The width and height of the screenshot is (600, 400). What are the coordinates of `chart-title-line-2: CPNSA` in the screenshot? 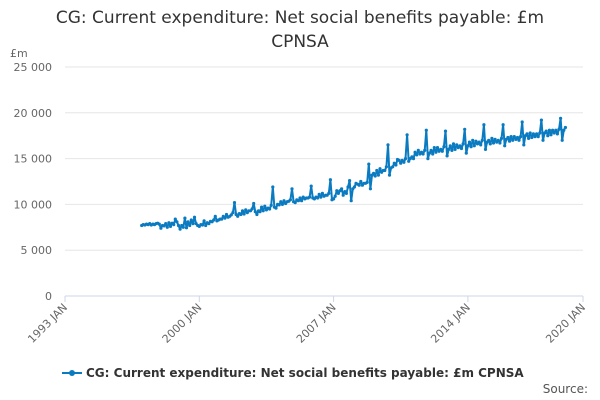 It's located at (300, 42).